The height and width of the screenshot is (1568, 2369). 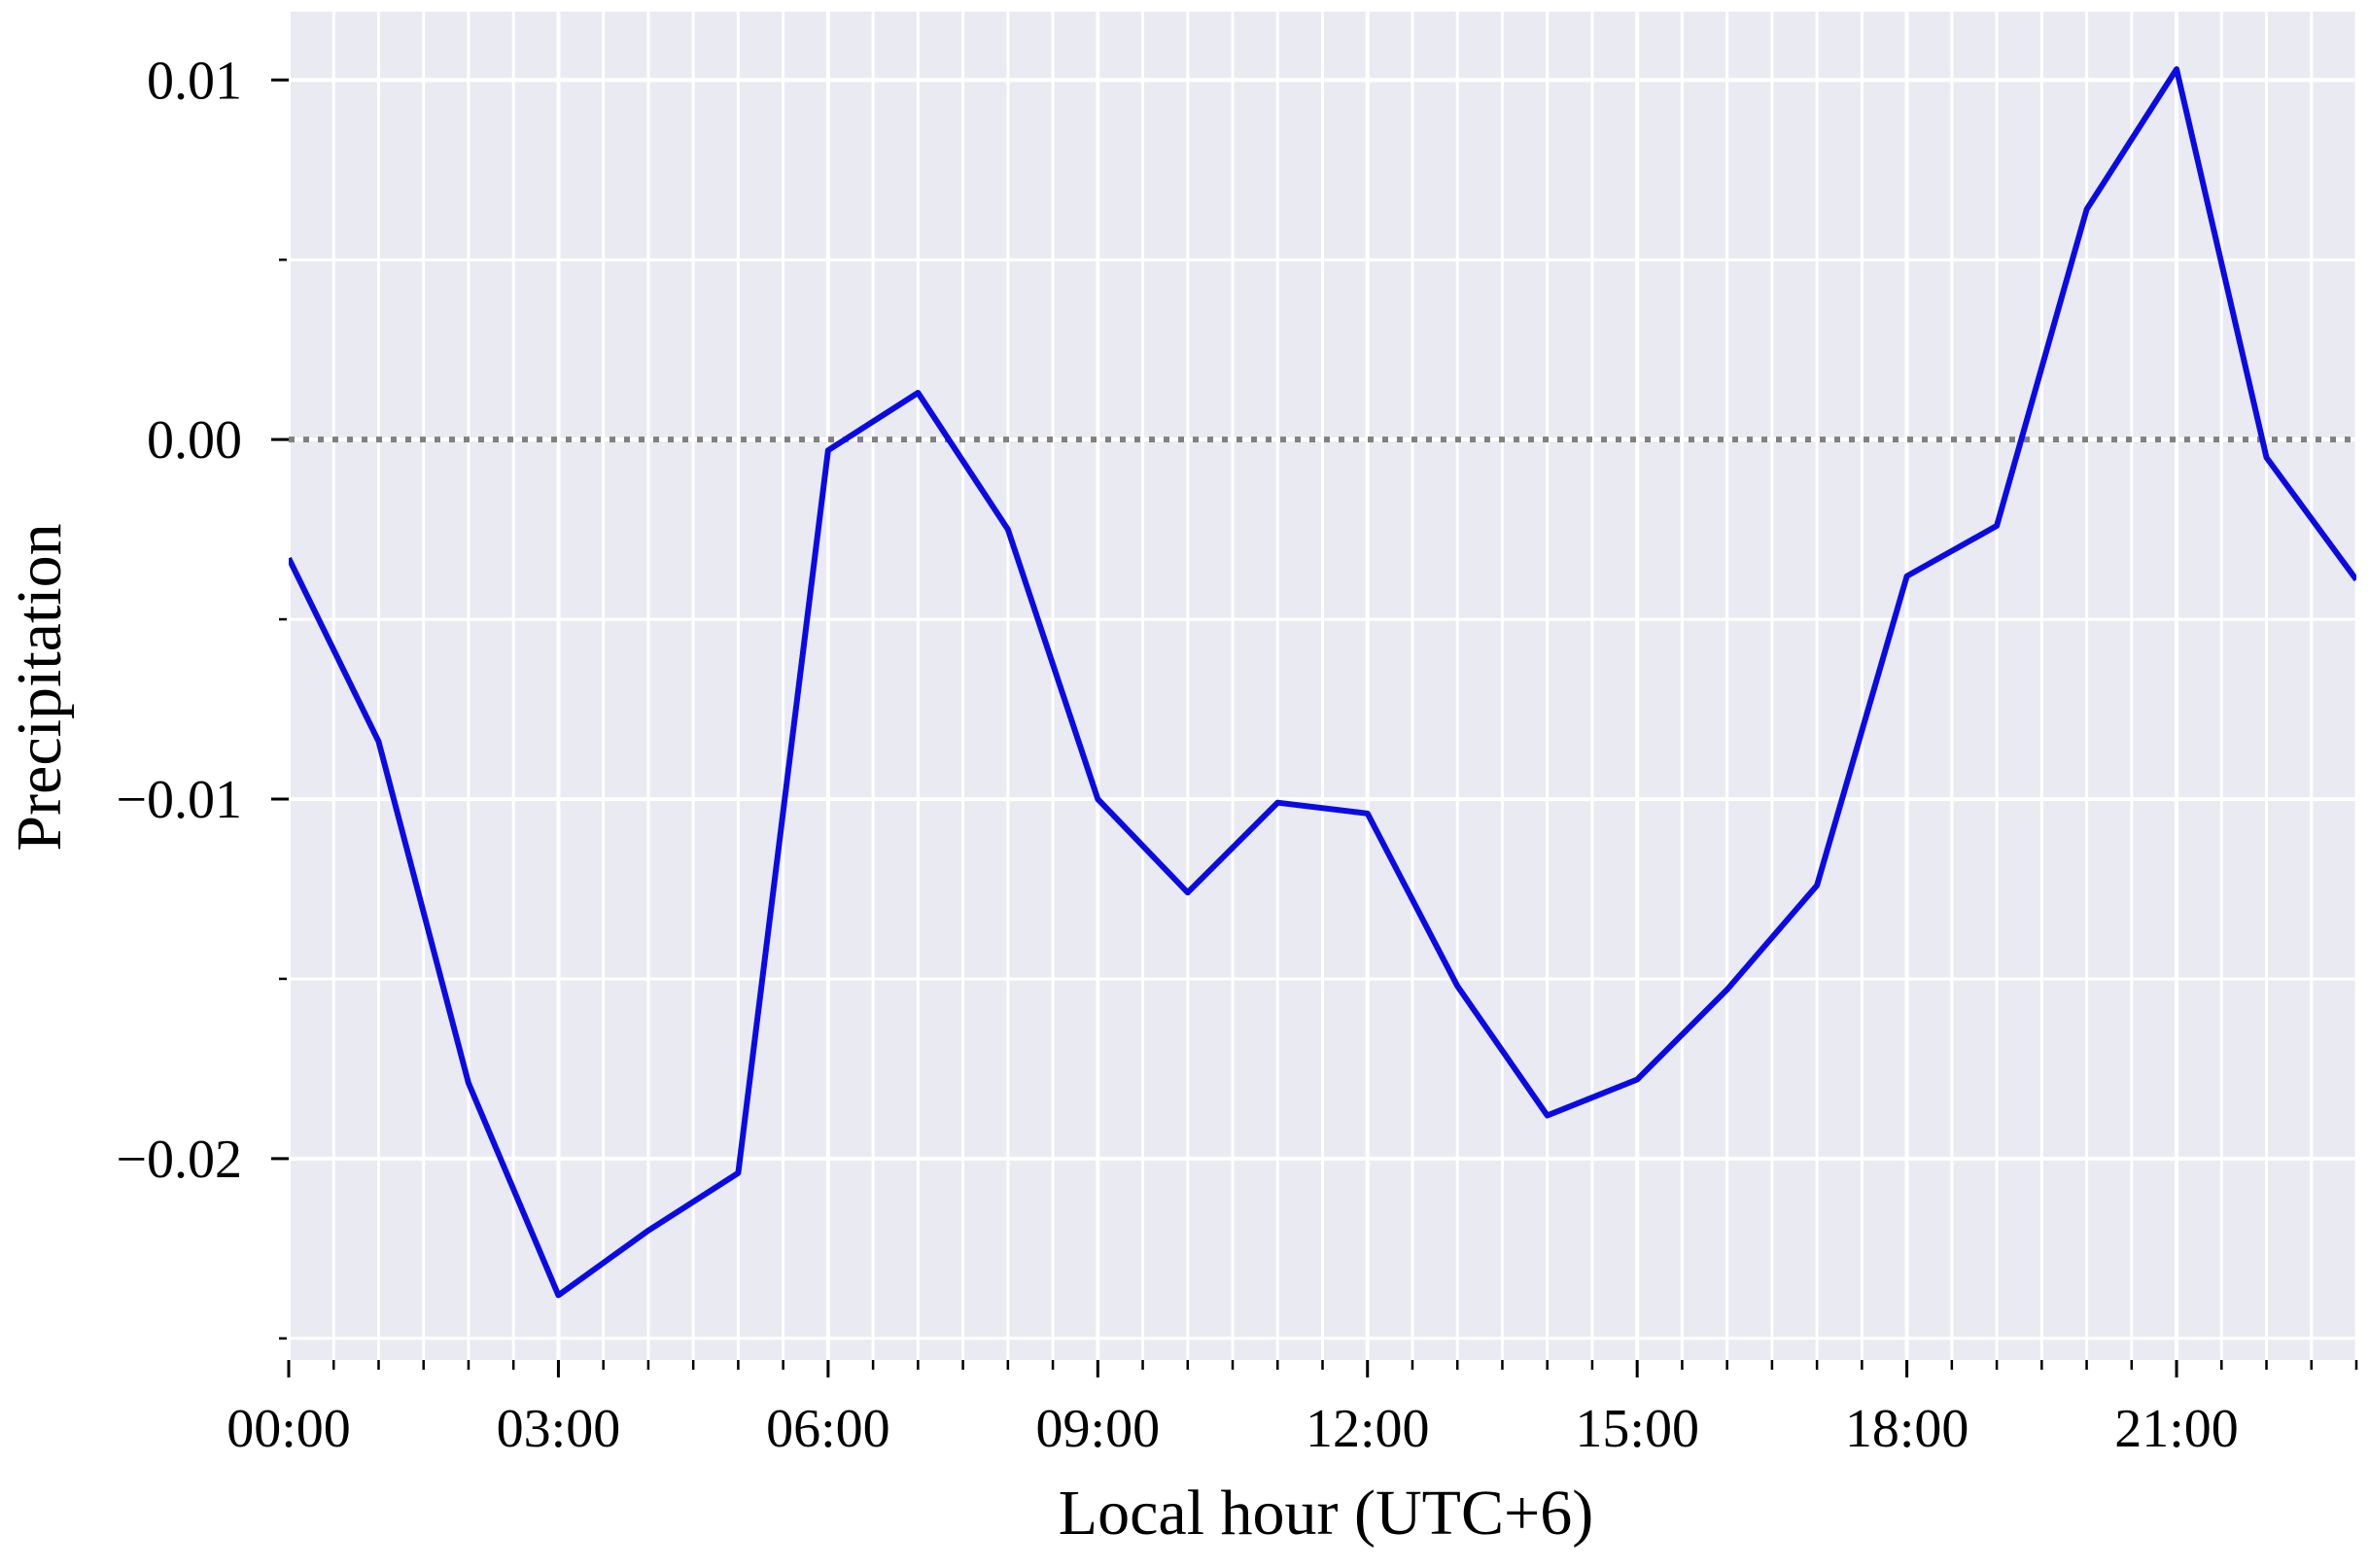 What do you see at coordinates (1368, 1429) in the screenshot?
I see `x-tick-label: 12:00` at bounding box center [1368, 1429].